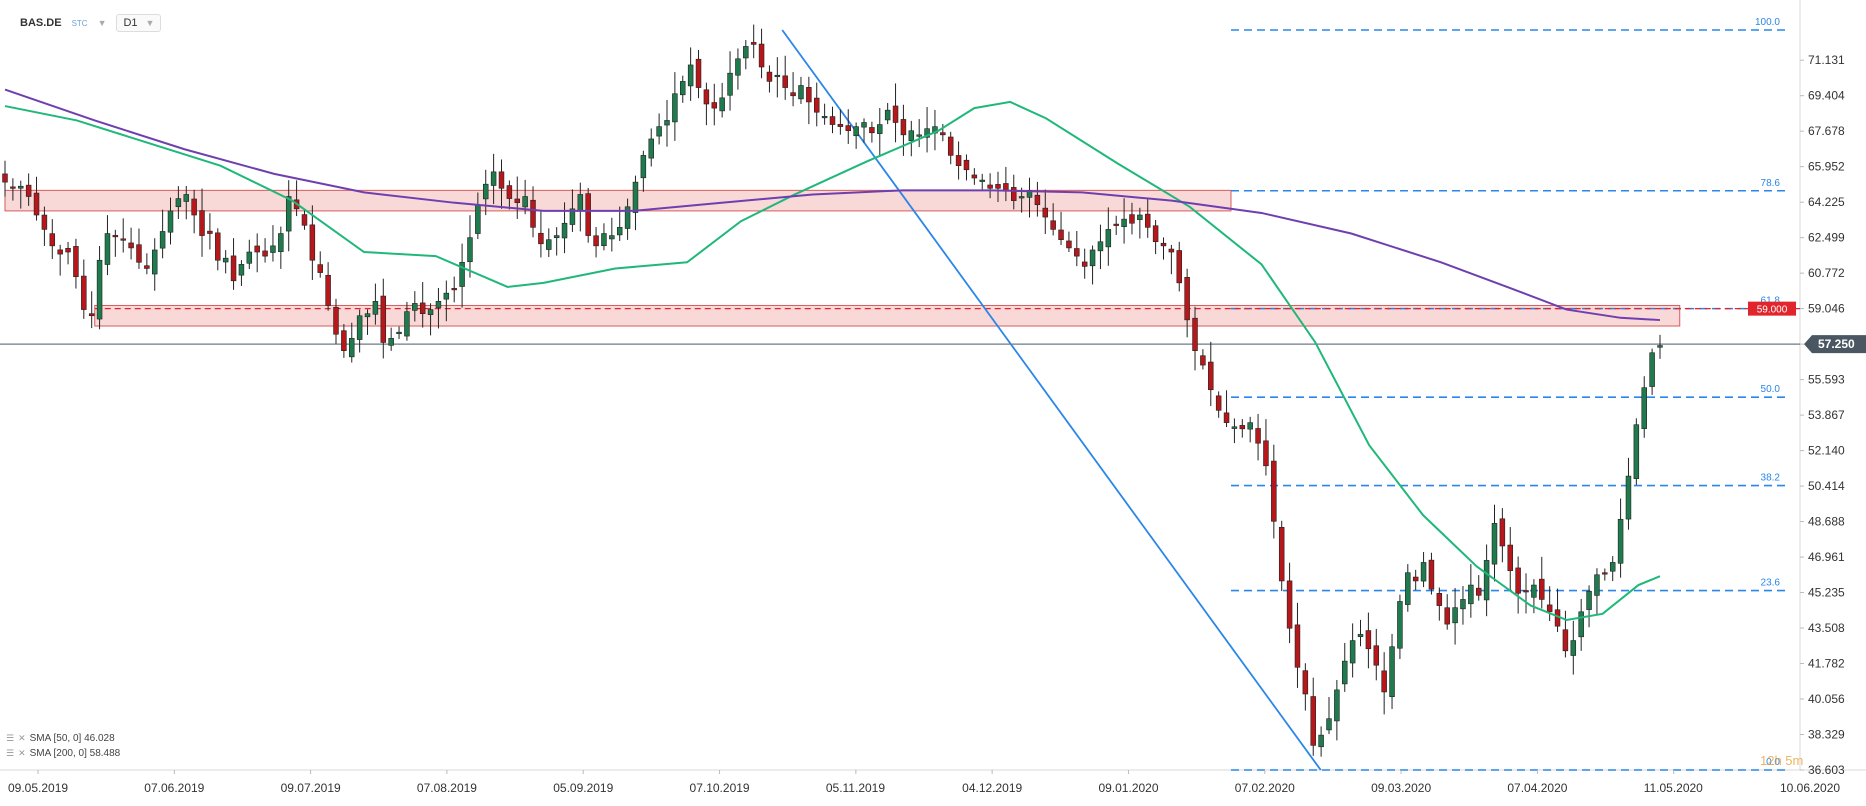 This screenshot has width=1866, height=806. Describe the element at coordinates (1826, 415) in the screenshot. I see `y-tick-label: 53.867` at that location.